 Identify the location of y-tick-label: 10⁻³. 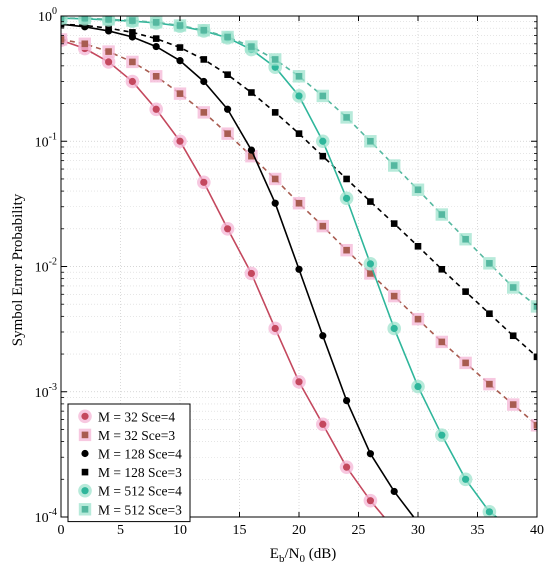
(46, 391).